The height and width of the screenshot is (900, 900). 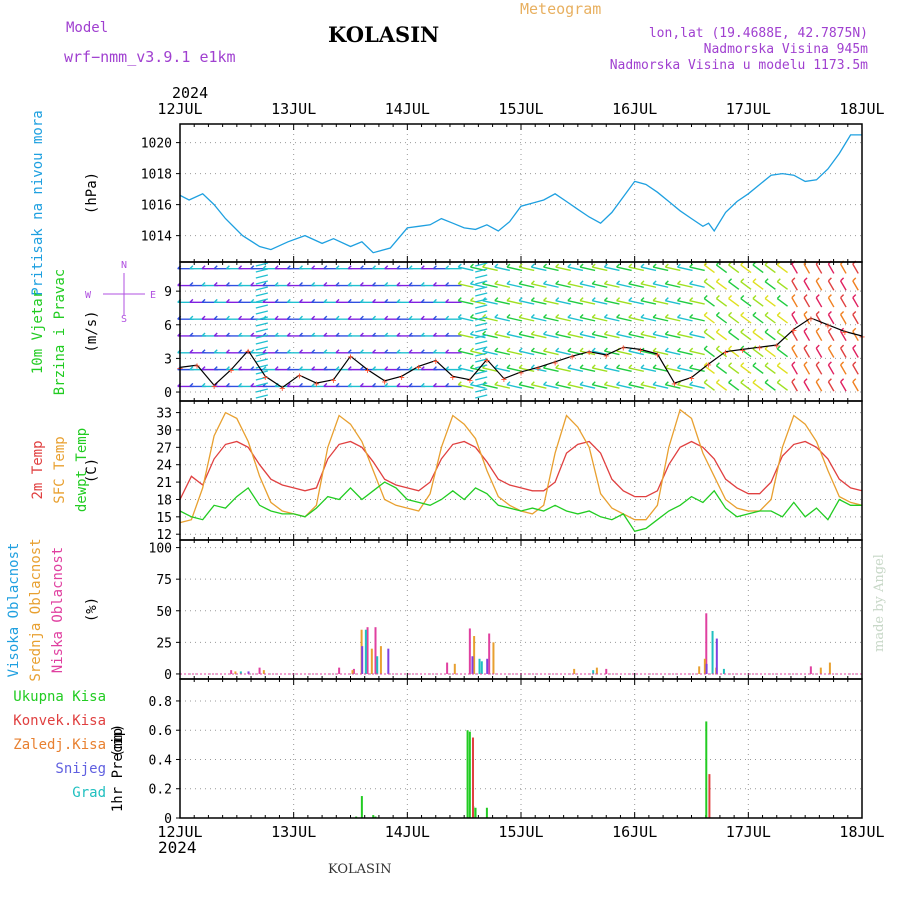 I want to click on panel-unit-label: (C), so click(x=92, y=470).